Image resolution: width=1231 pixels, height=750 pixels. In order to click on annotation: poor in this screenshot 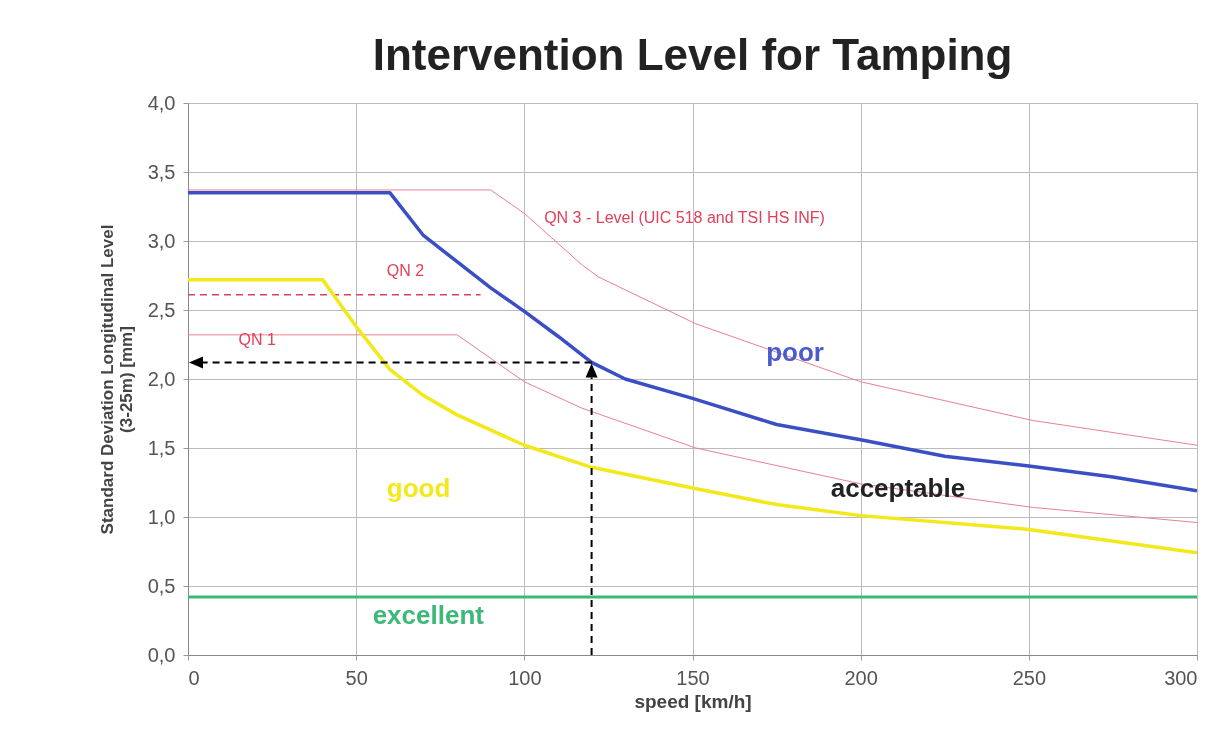, I will do `click(795, 351)`.